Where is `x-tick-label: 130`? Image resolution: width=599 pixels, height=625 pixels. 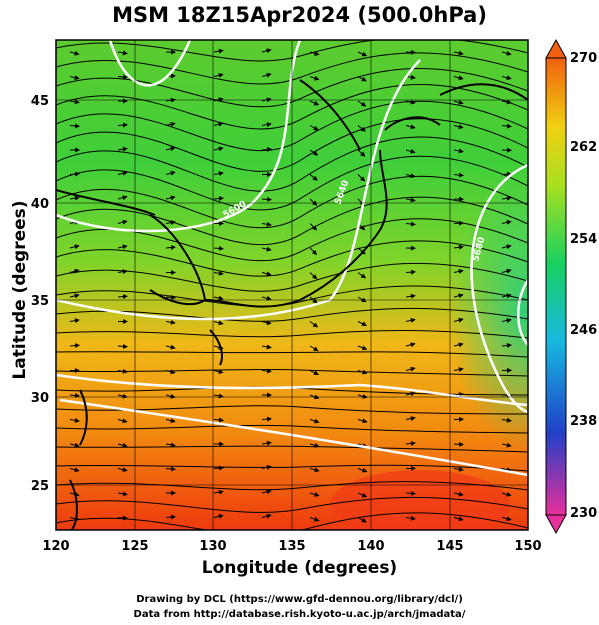
x-tick-label: 130 is located at coordinates (212, 546).